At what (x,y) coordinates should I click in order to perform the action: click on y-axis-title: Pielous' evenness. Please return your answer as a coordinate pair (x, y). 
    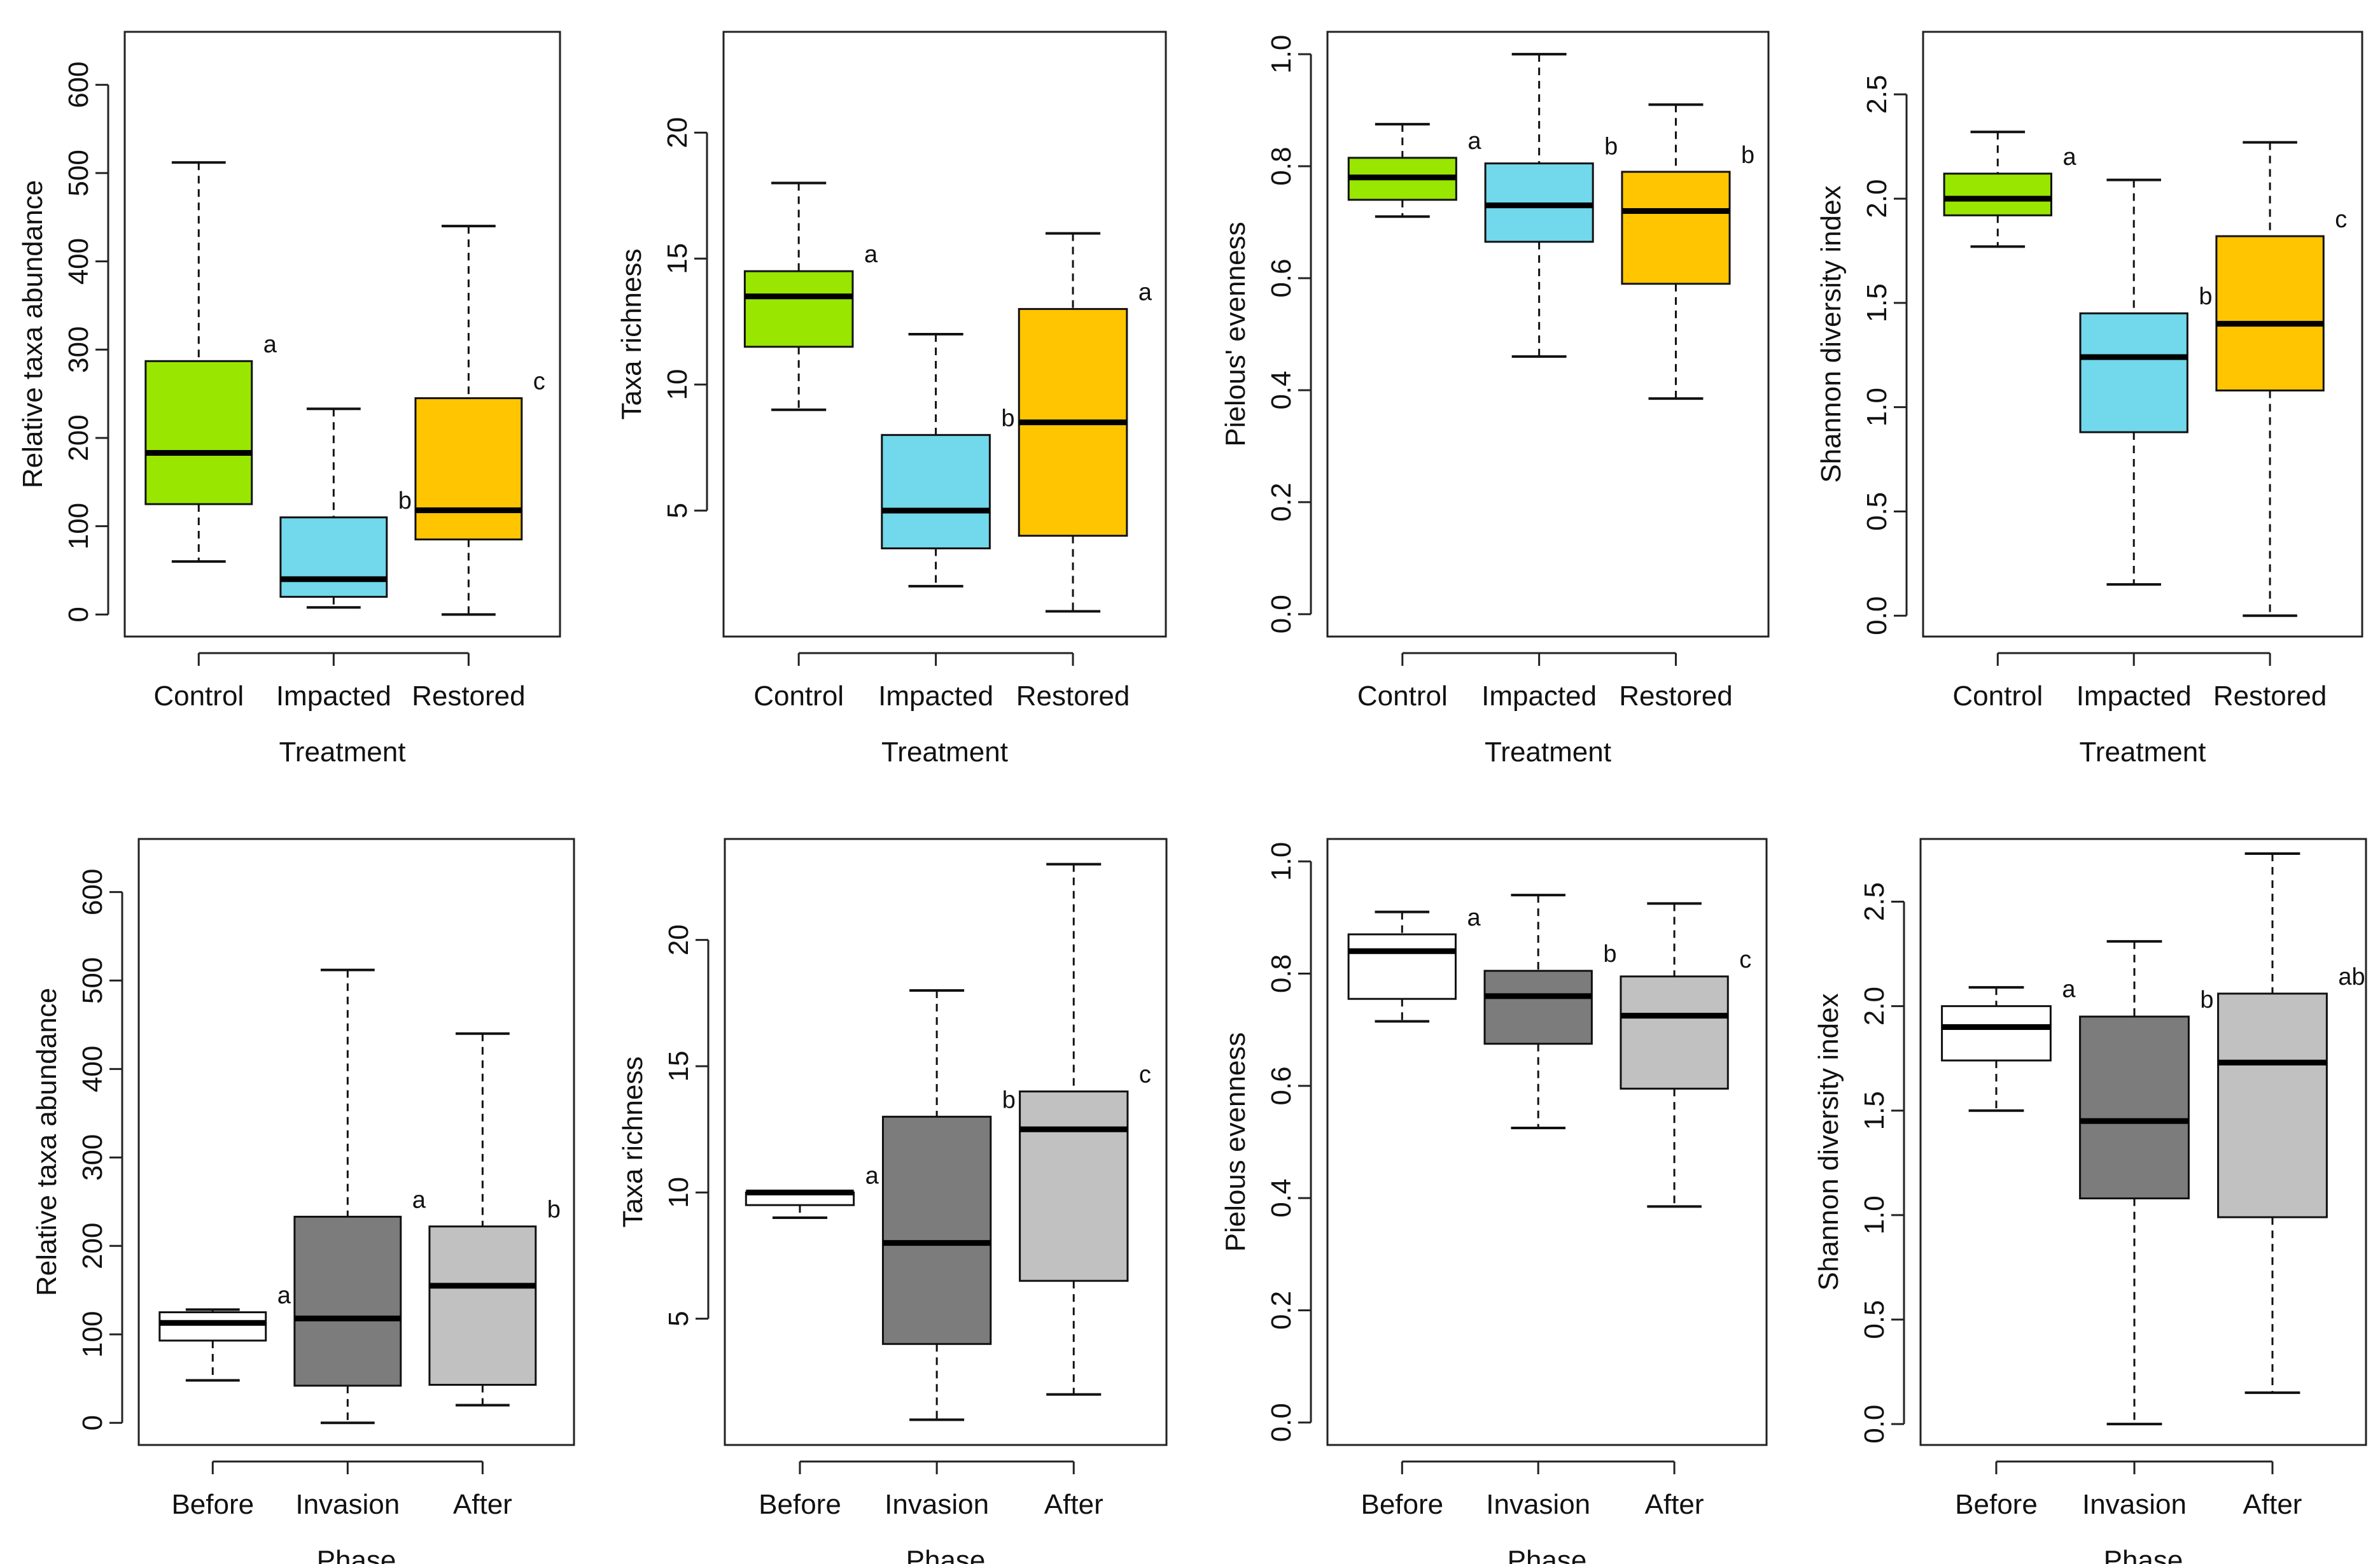
    Looking at the image, I should click on (1235, 334).